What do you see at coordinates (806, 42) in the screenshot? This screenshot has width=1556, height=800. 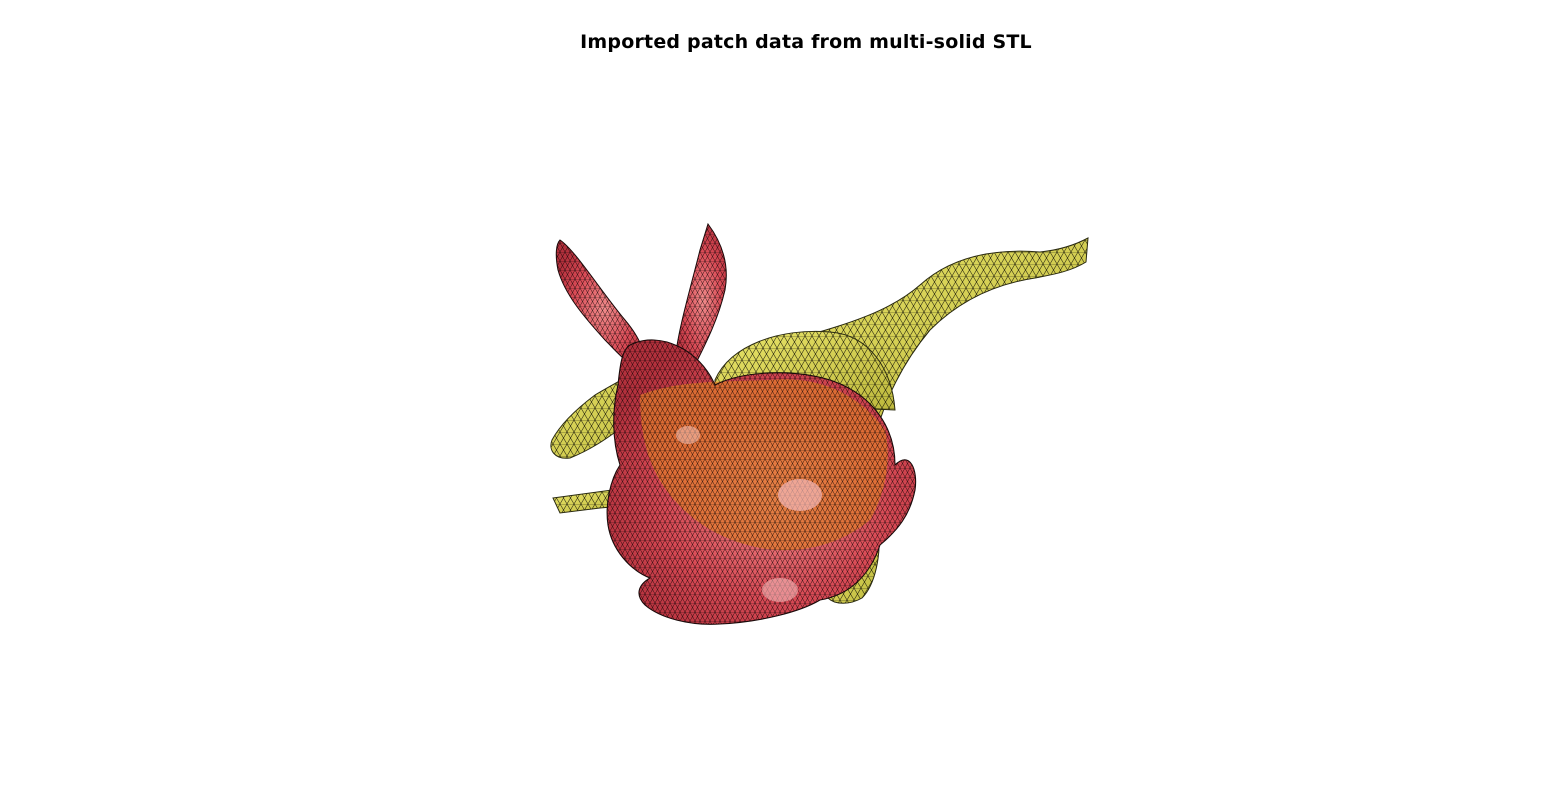 I see `figure-title: Imported patch data from multi-solid STL` at bounding box center [806, 42].